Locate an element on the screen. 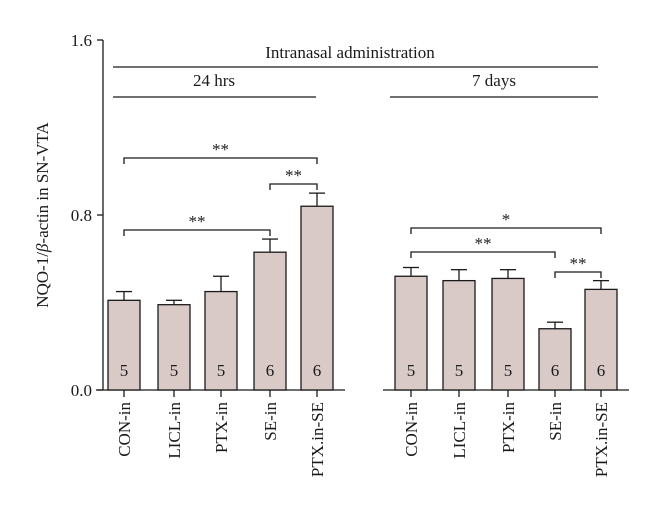  group-label: 24 hrs is located at coordinates (214, 80).